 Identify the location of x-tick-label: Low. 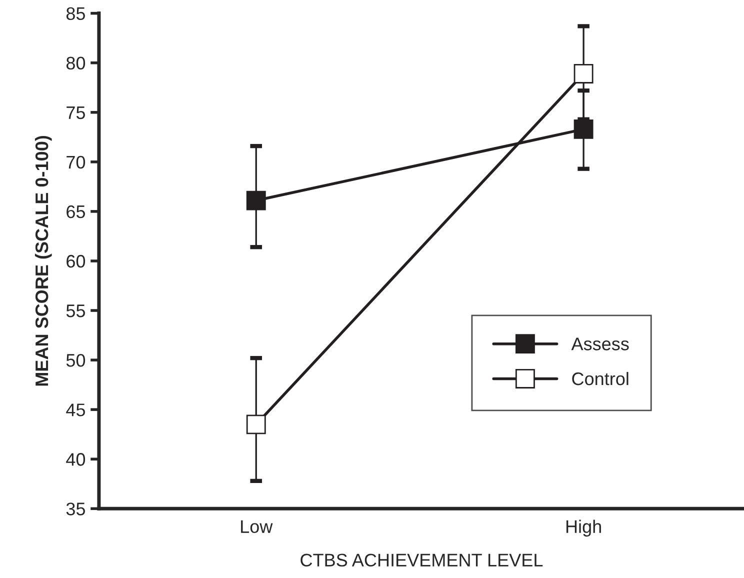
(257, 527).